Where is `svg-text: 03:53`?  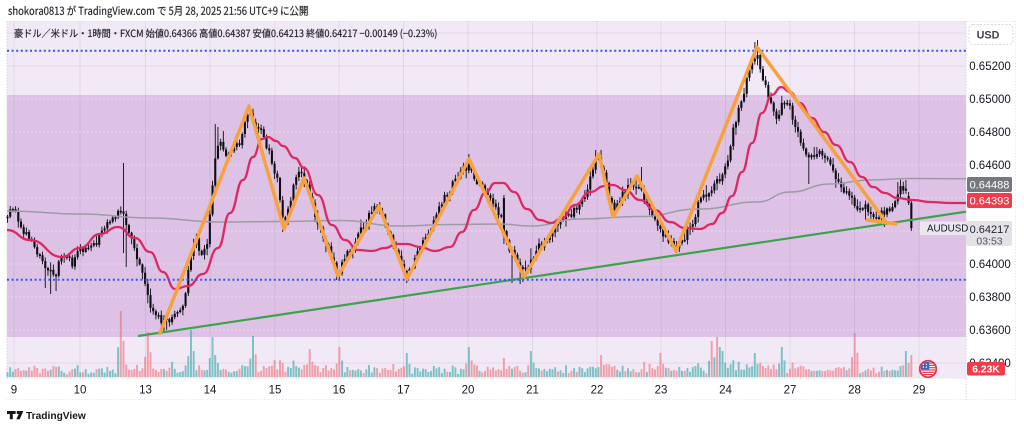 svg-text: 03:53 is located at coordinates (989, 242).